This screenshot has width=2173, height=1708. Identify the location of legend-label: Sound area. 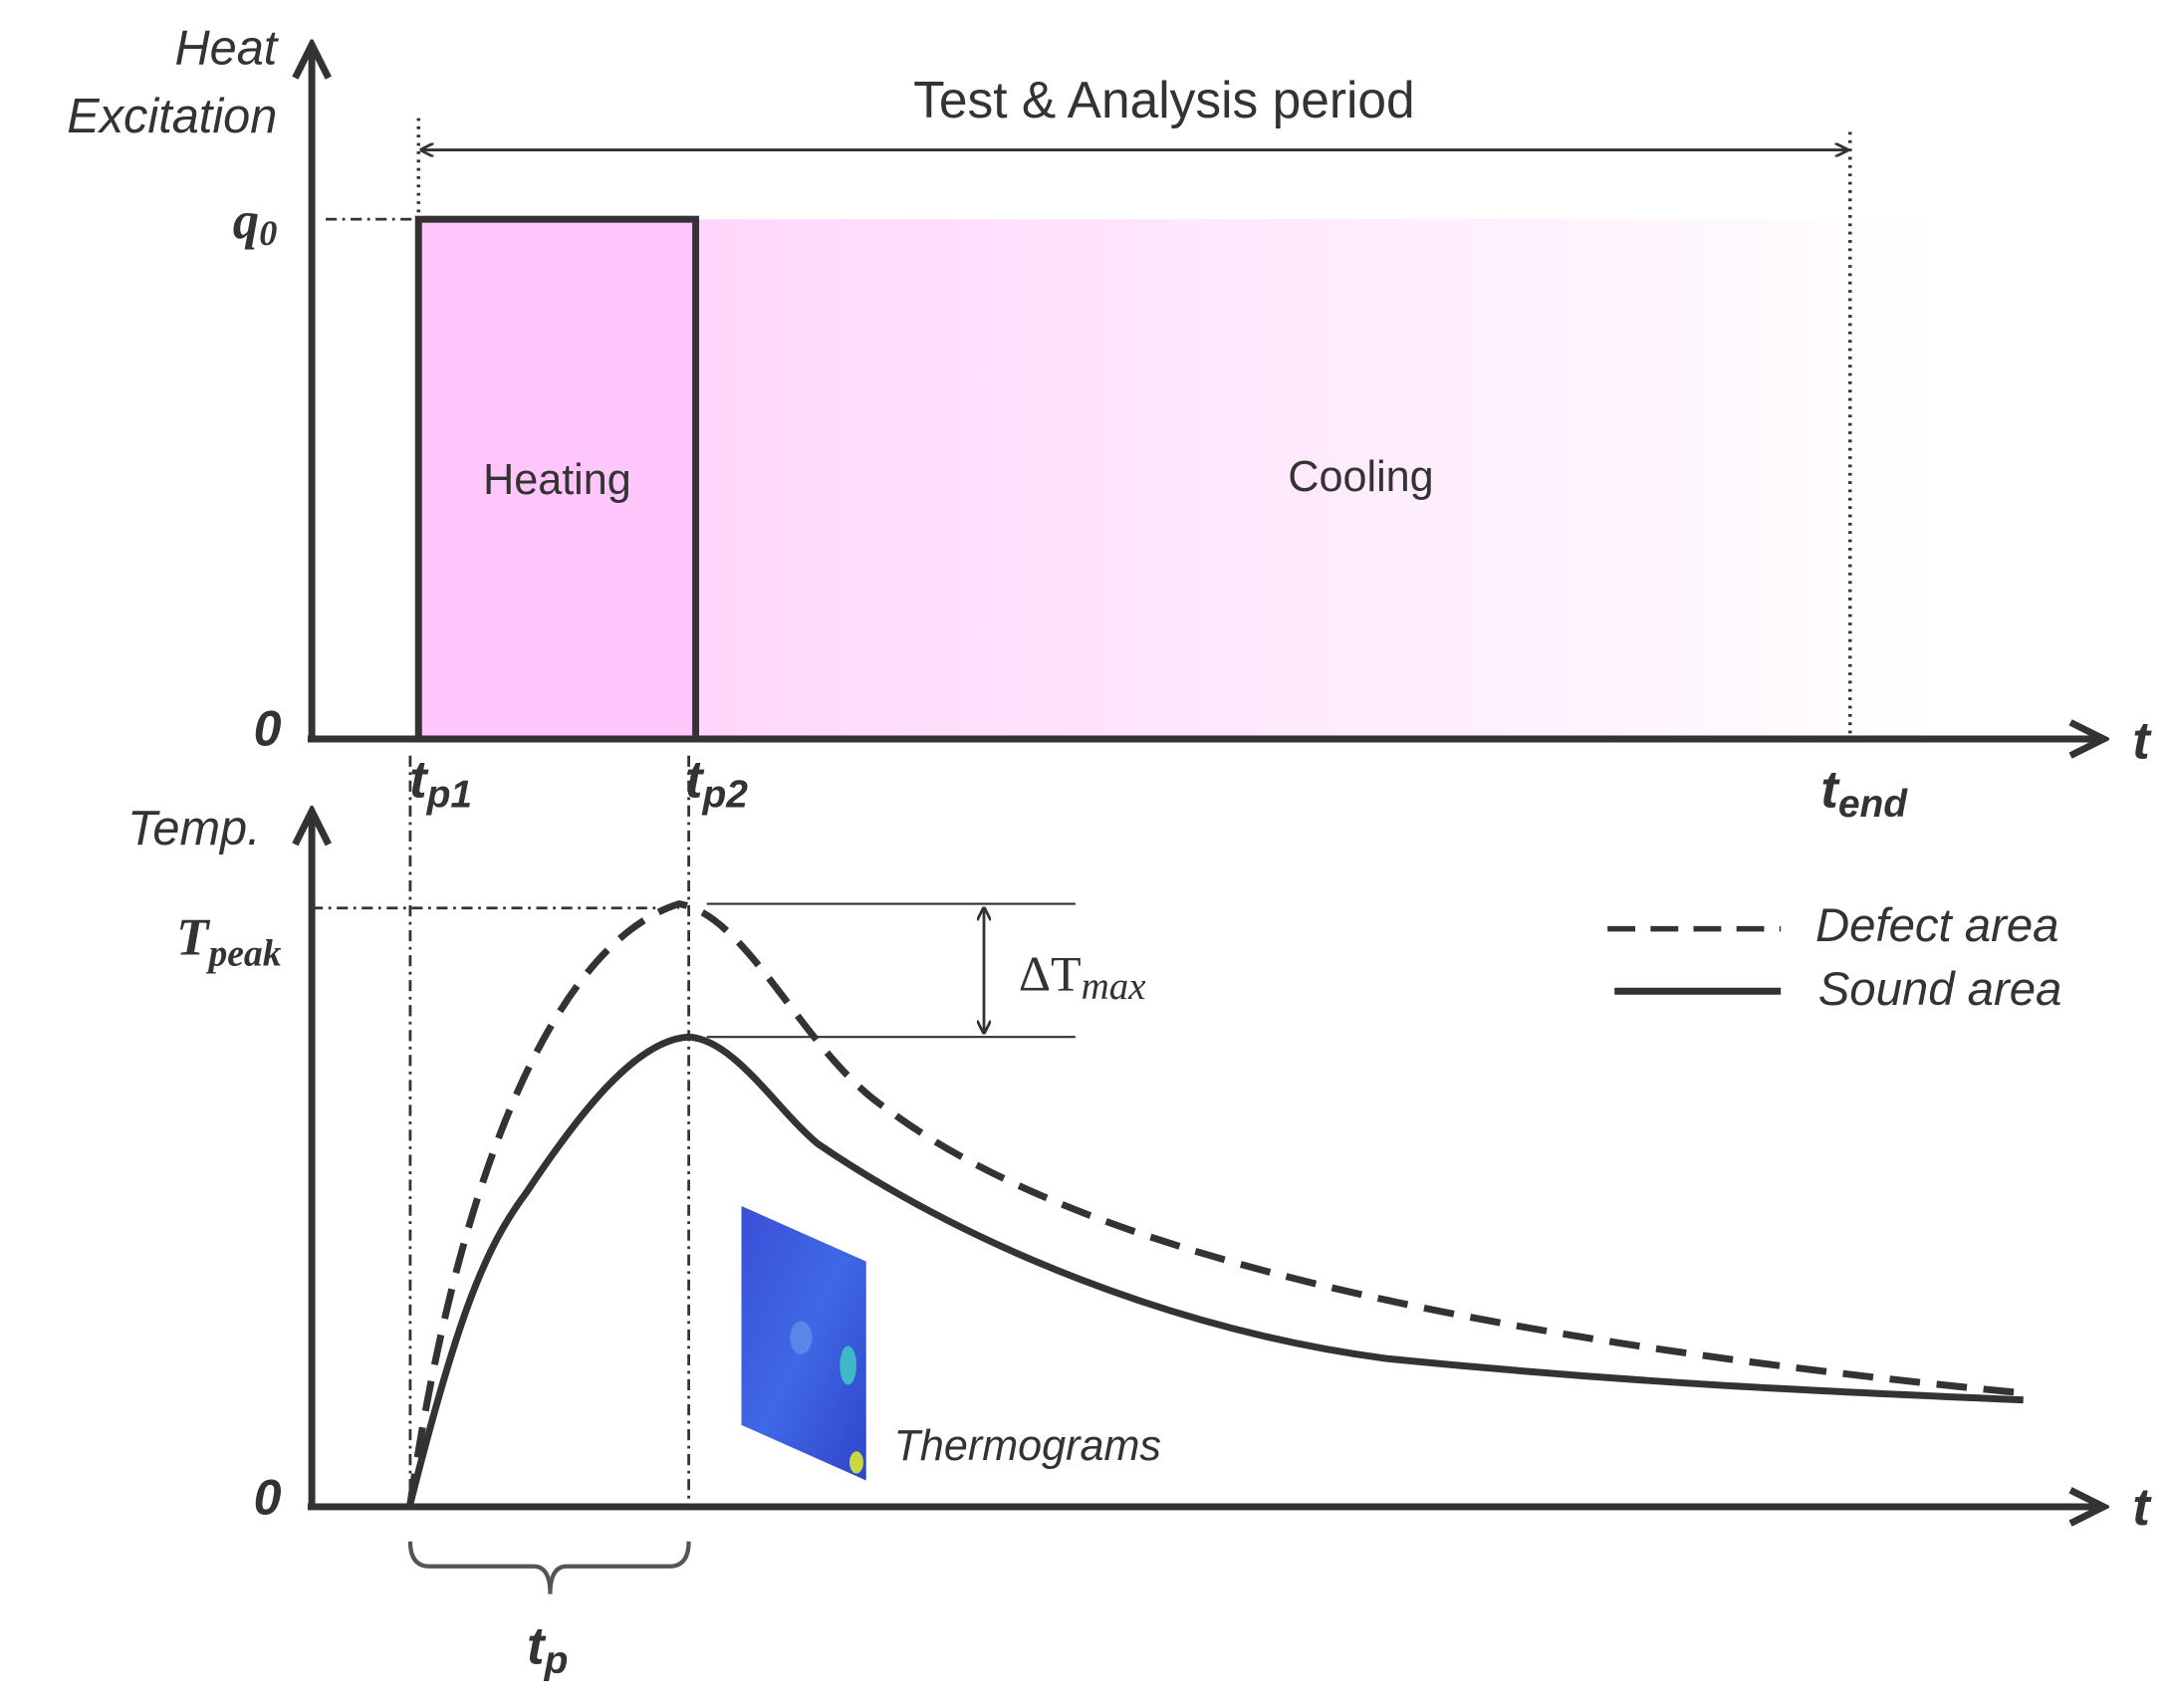
(1940, 989).